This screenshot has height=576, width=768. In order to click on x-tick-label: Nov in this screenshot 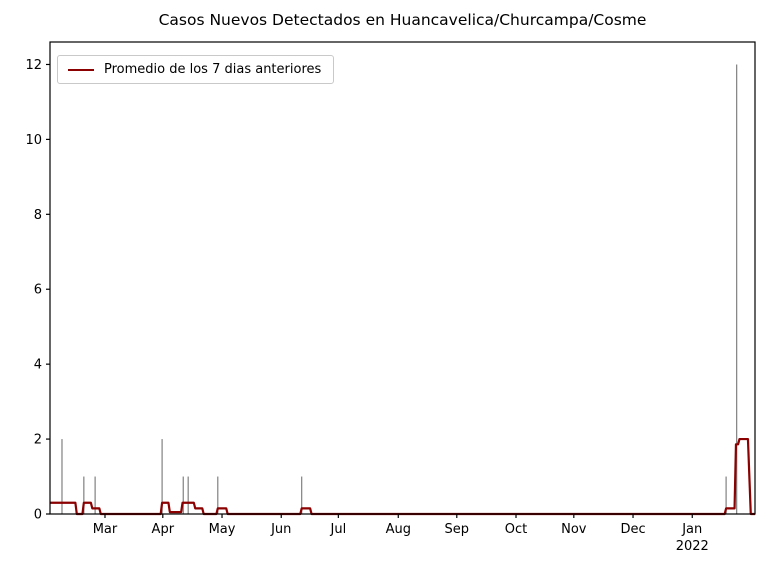, I will do `click(574, 529)`.